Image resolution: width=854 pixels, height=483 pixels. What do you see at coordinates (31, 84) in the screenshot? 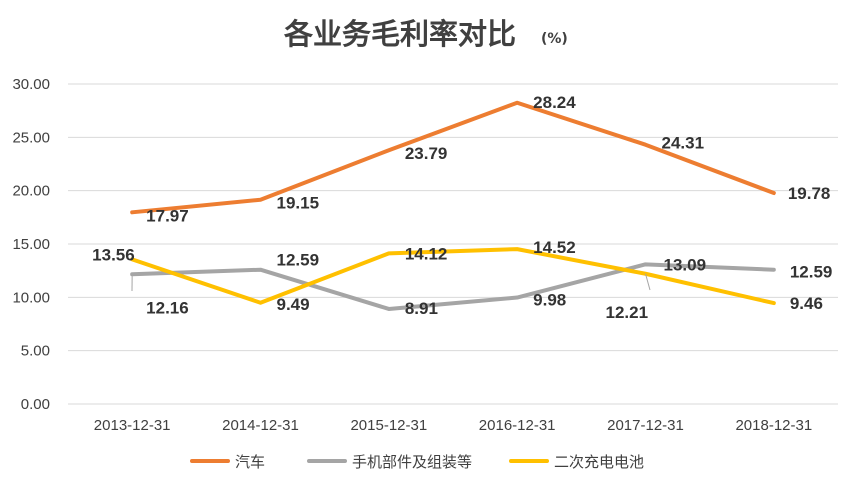
I see `y-tick-label: 30.00` at bounding box center [31, 84].